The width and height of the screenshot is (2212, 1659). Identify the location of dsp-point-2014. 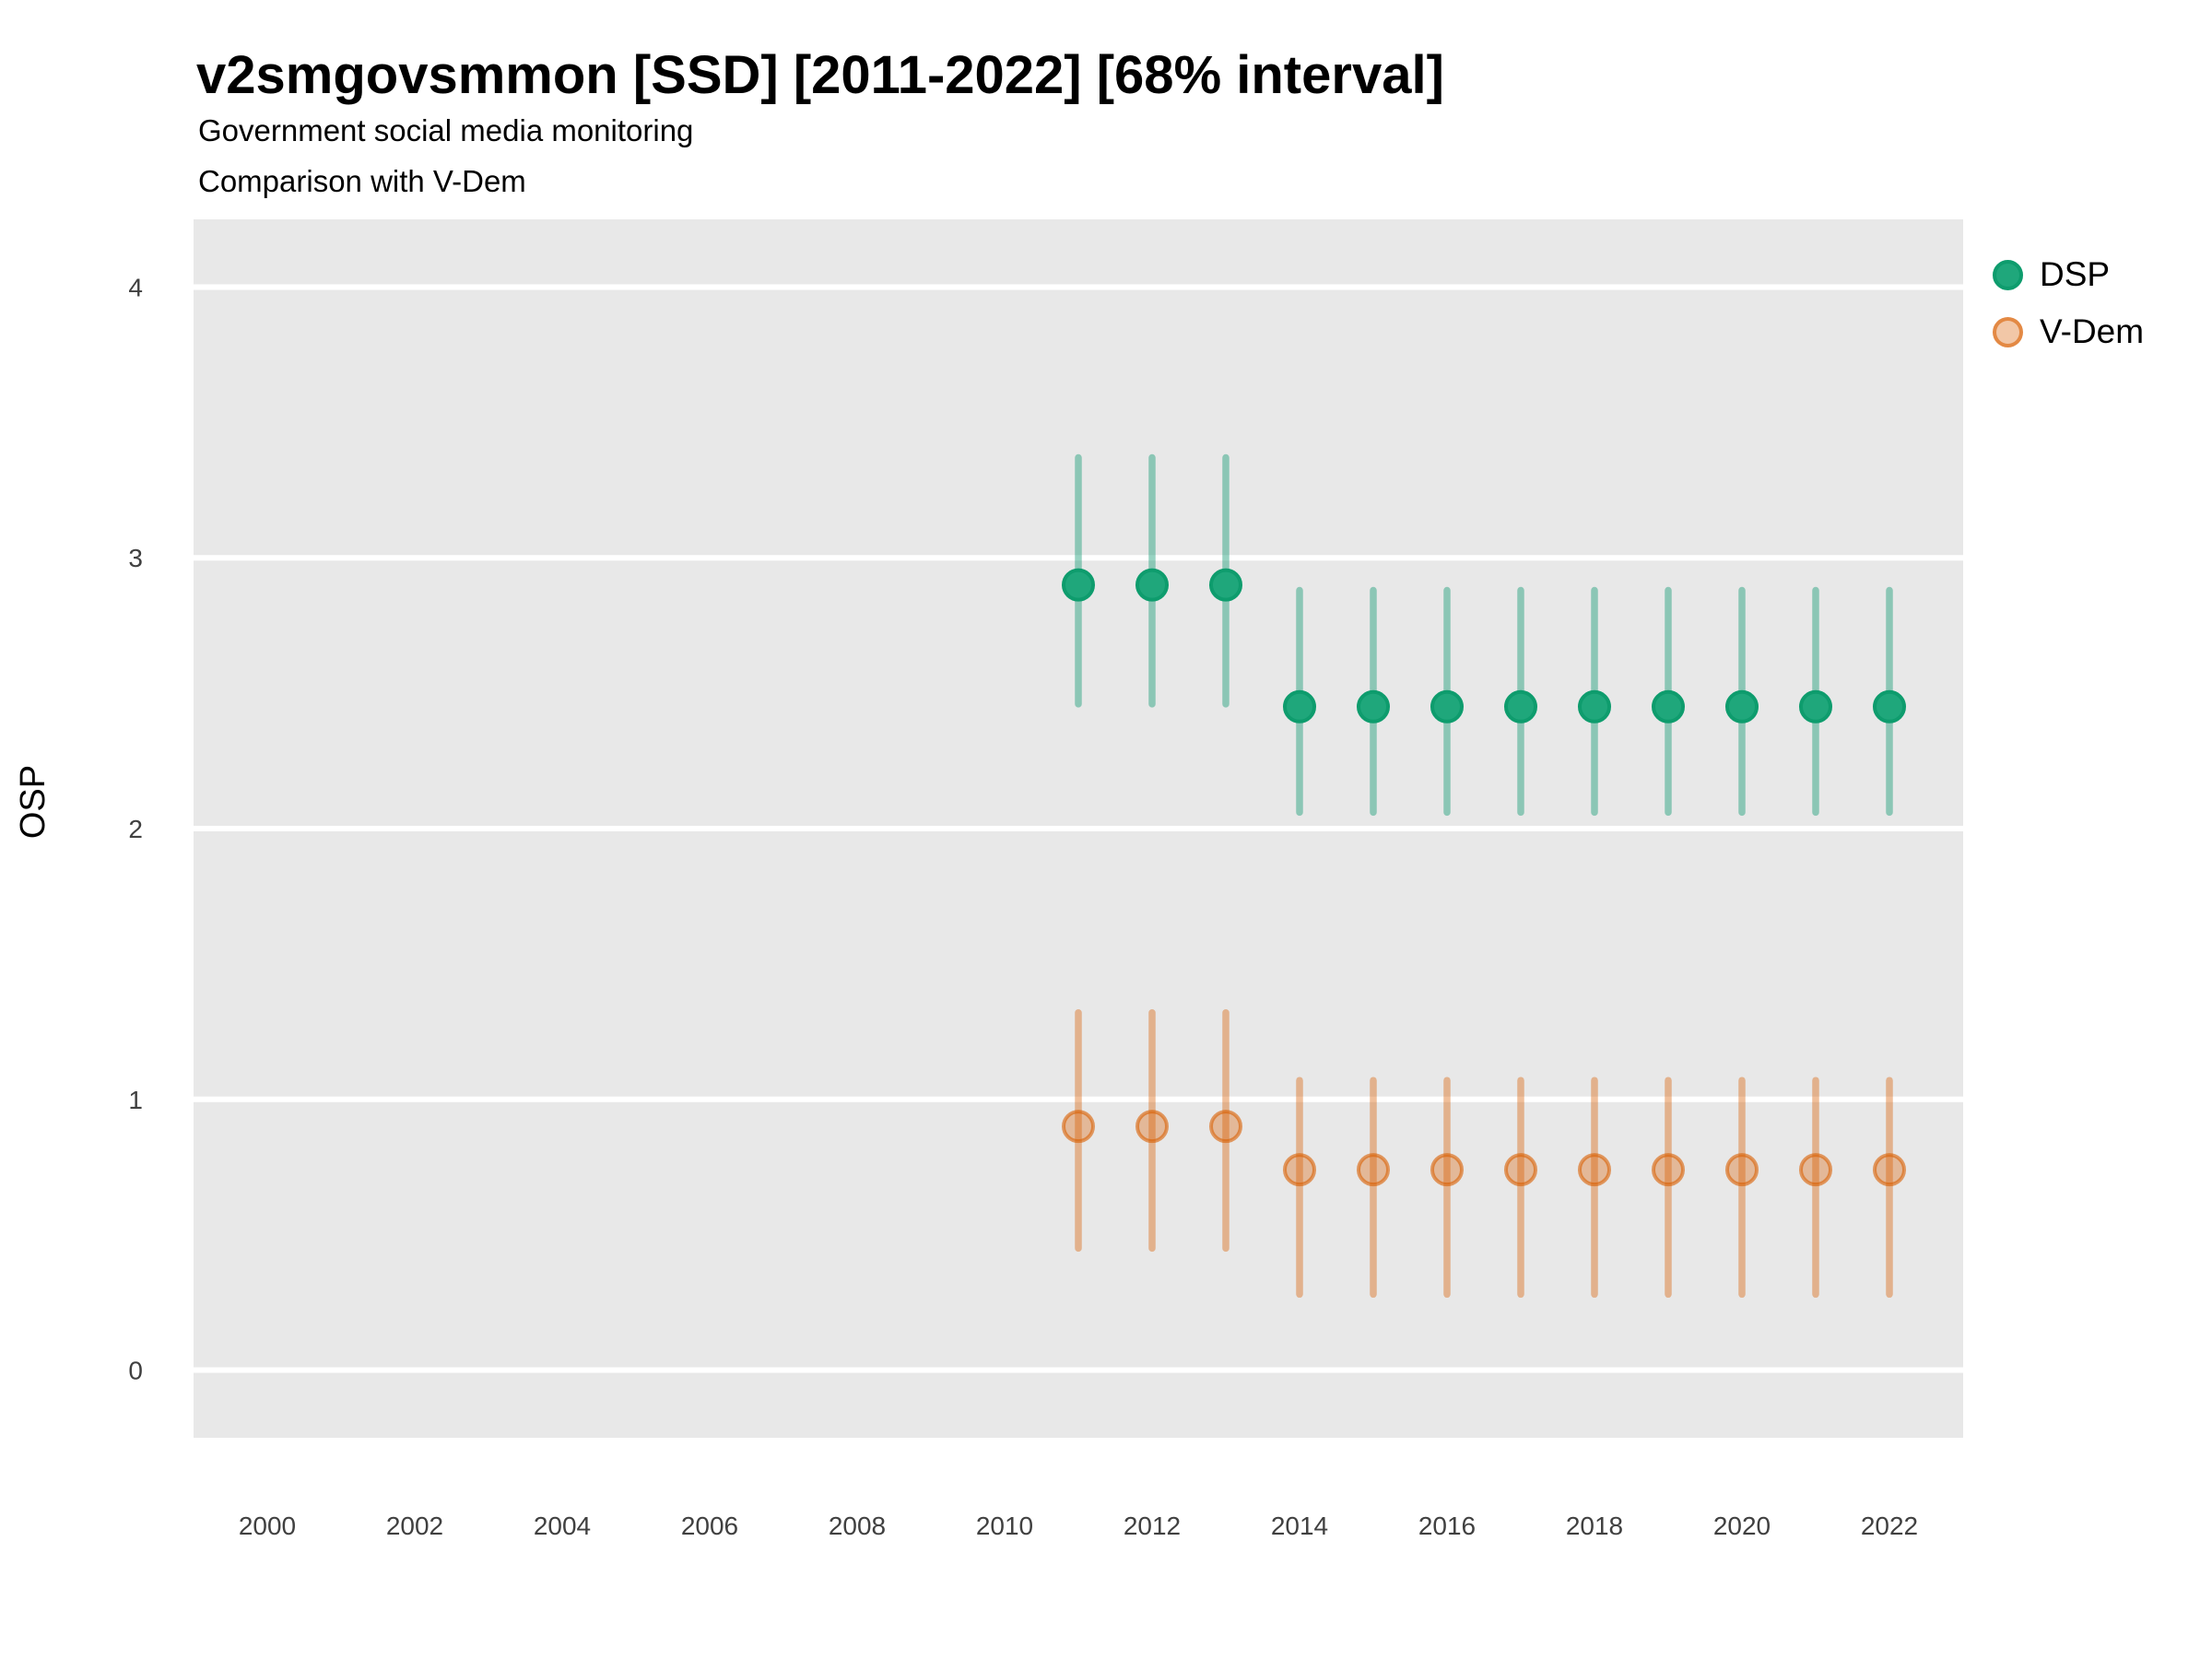
(1299, 706).